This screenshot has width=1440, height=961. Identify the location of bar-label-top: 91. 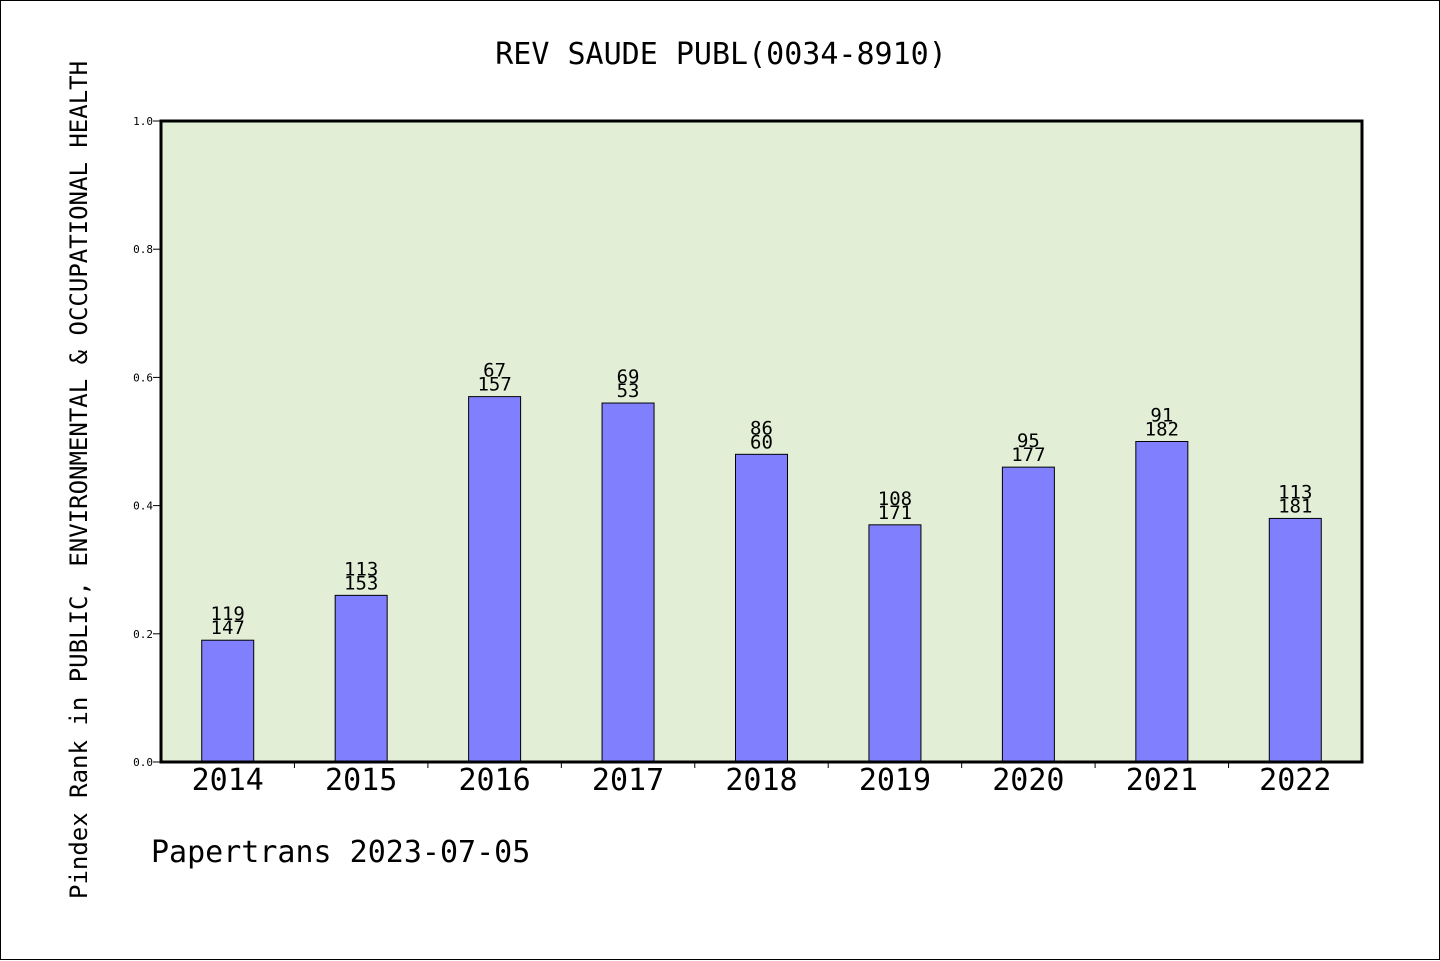
(1161, 416).